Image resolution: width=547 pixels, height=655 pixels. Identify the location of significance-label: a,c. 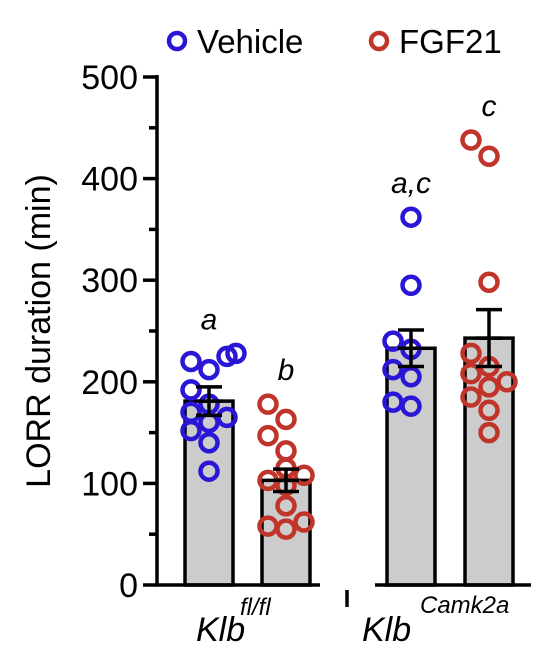
(411, 183).